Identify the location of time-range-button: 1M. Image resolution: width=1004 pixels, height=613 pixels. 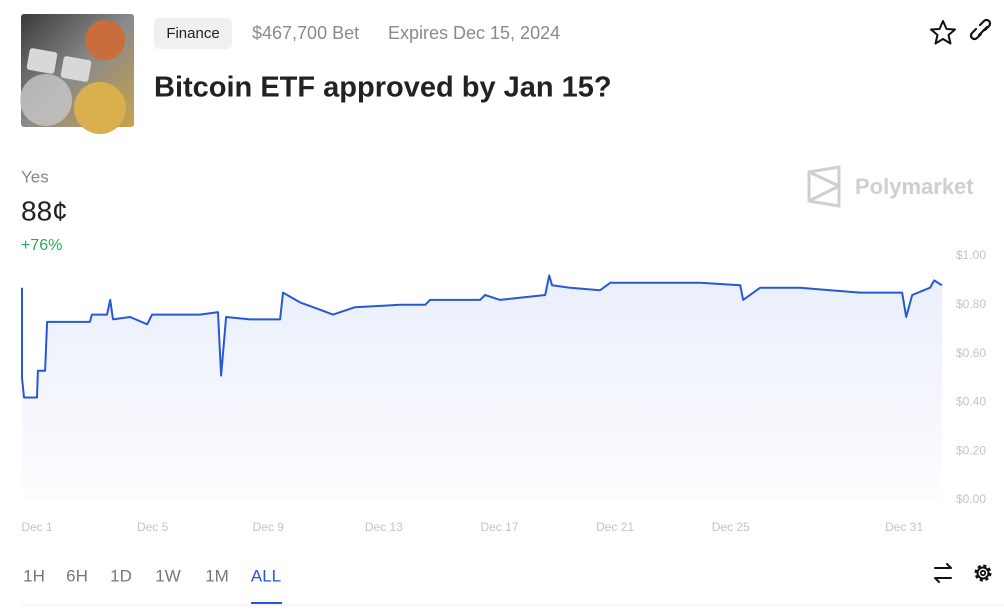
(217, 575).